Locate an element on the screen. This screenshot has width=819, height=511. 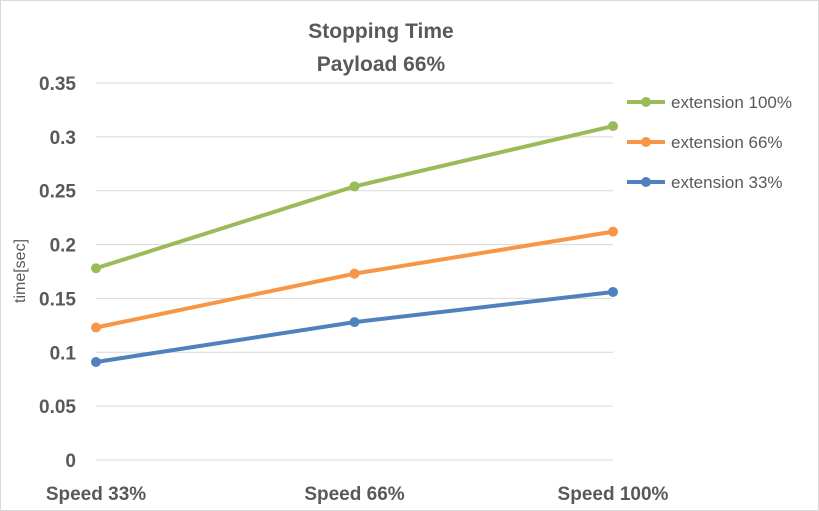
y-tick-label: 0.1 is located at coordinates (63, 353).